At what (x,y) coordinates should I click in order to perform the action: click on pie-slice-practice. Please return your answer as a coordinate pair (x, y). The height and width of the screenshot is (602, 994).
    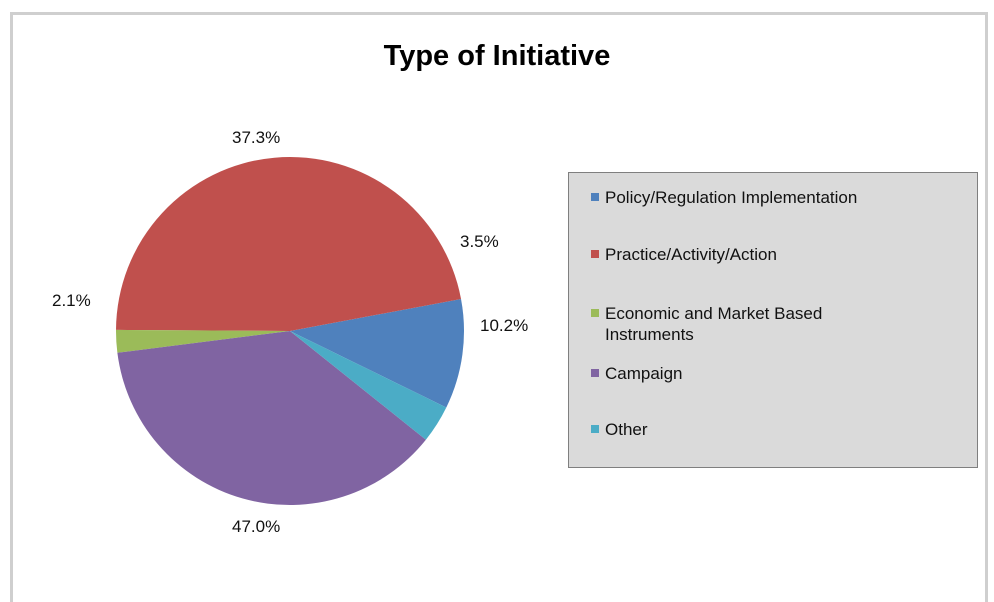
    Looking at the image, I should click on (288, 244).